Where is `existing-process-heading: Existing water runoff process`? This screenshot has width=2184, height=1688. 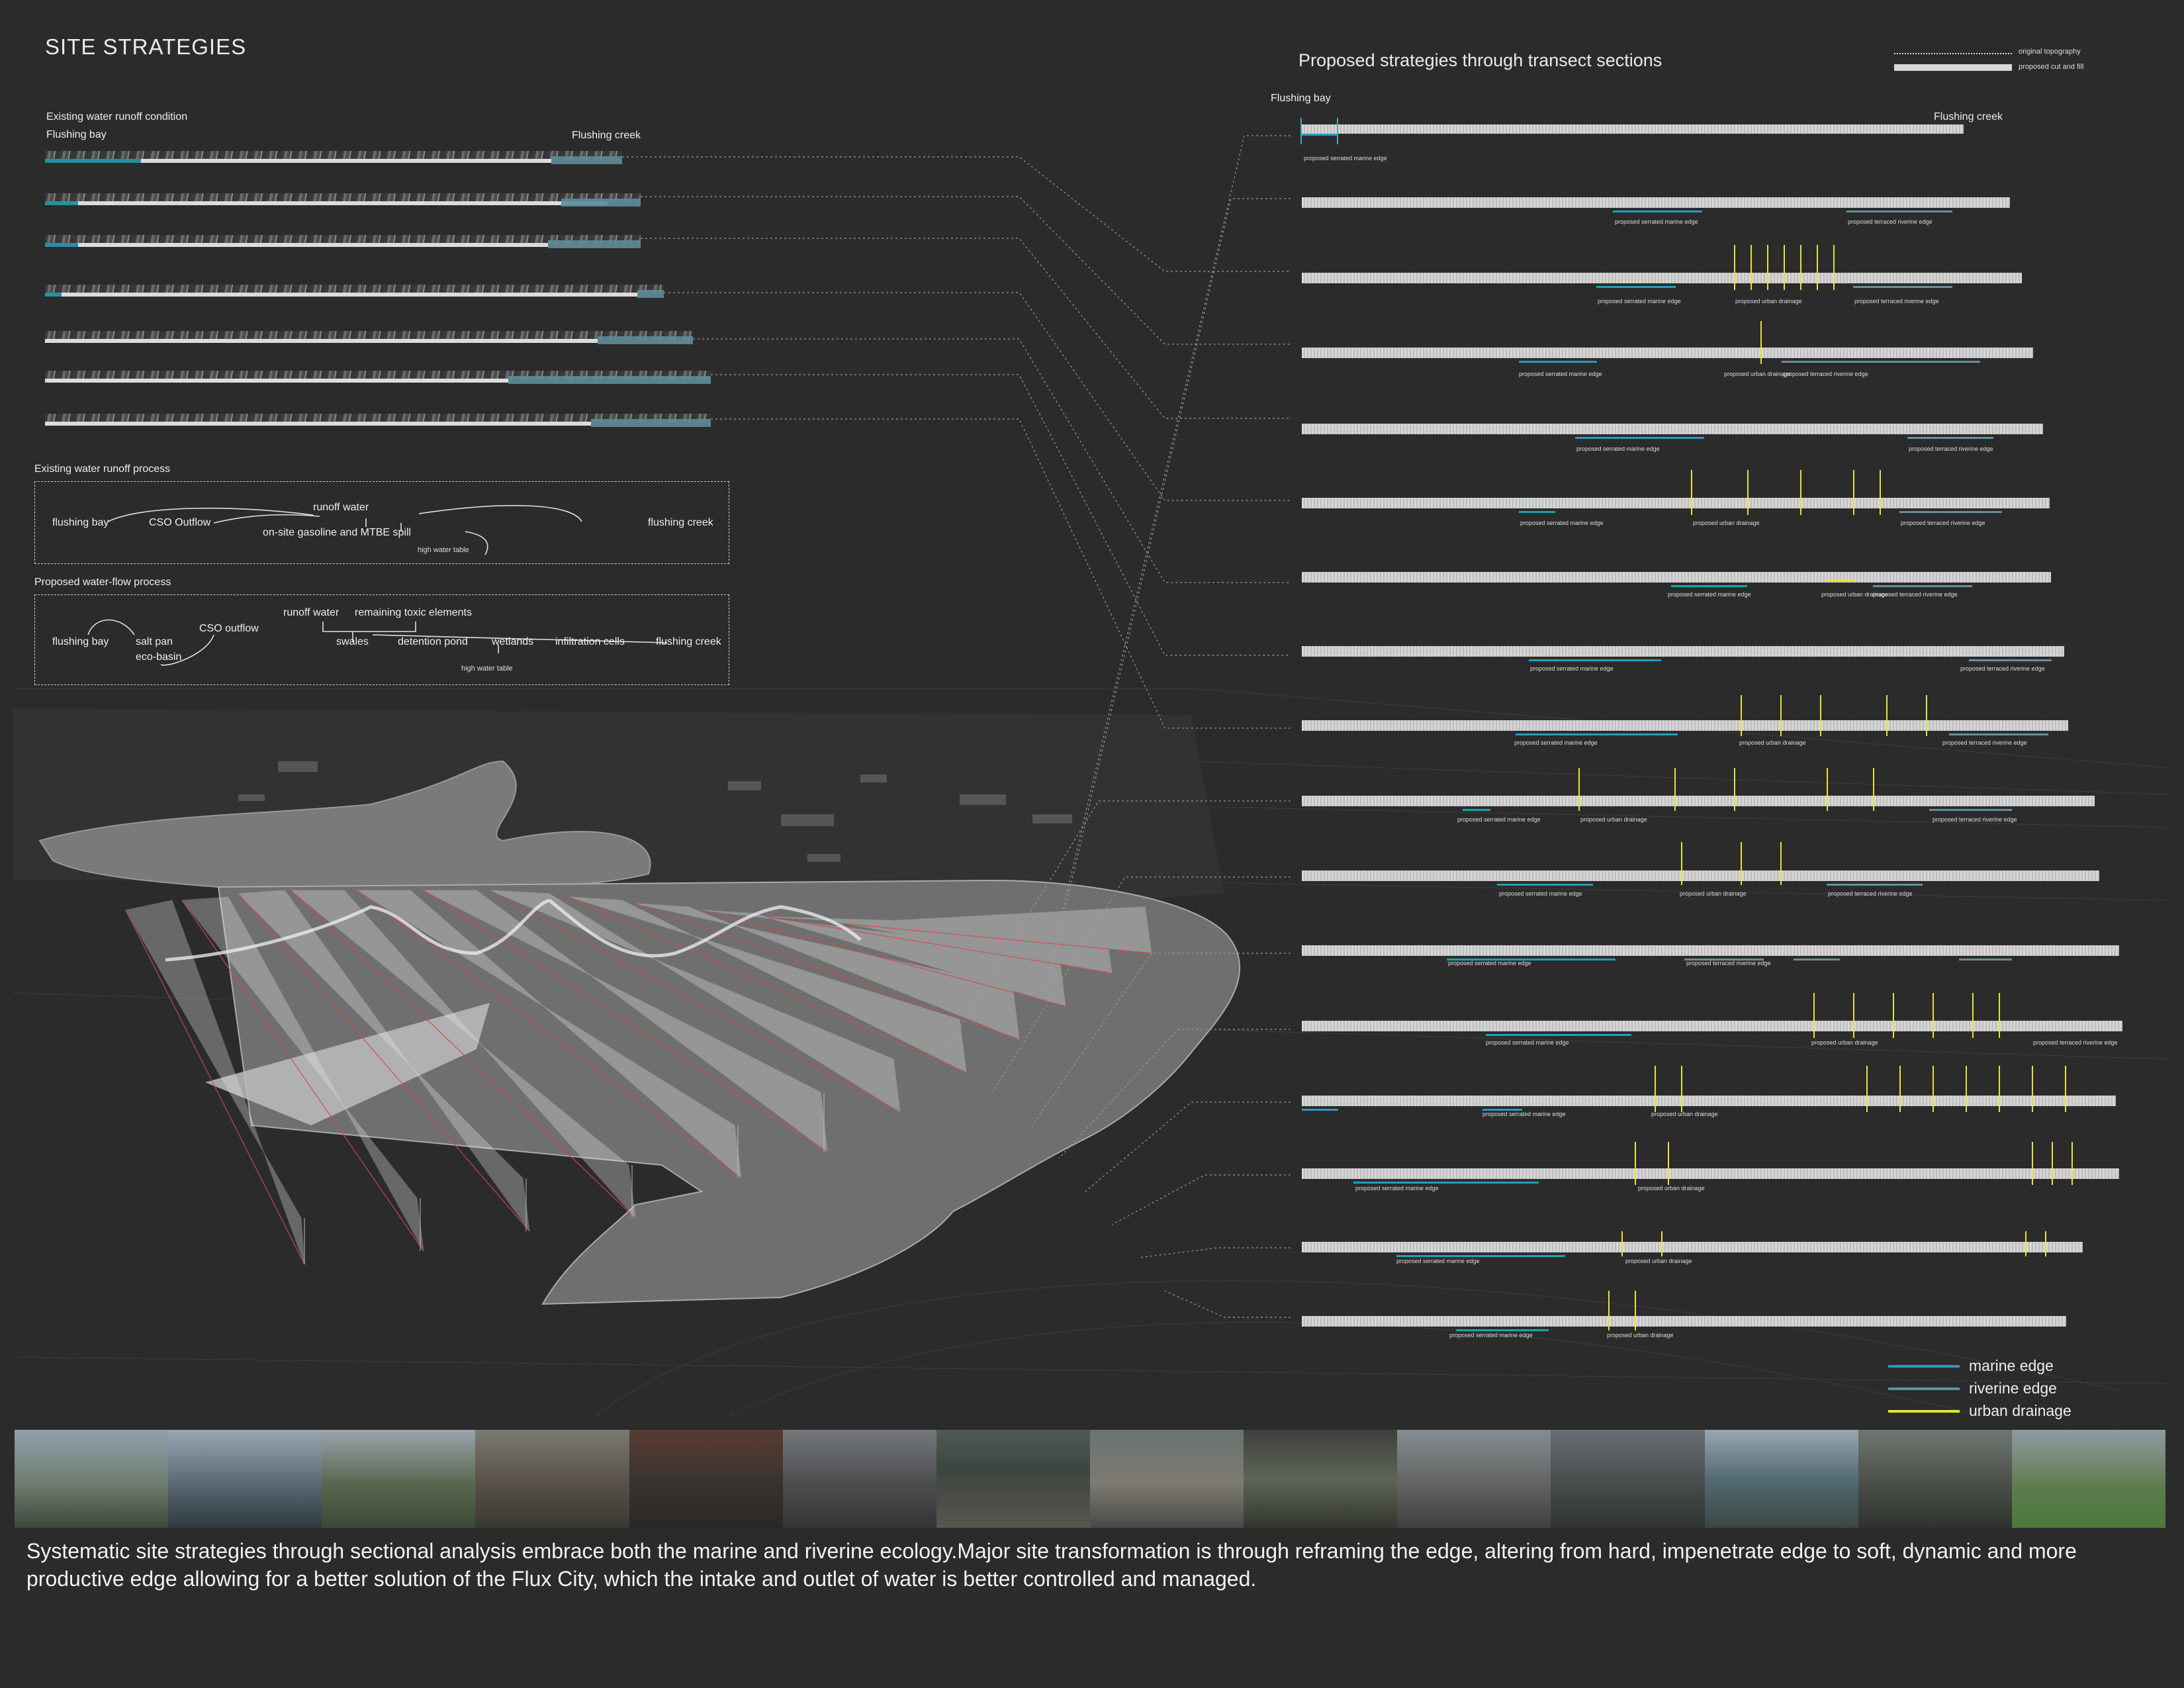
existing-process-heading: Existing water runoff process is located at coordinates (103, 469).